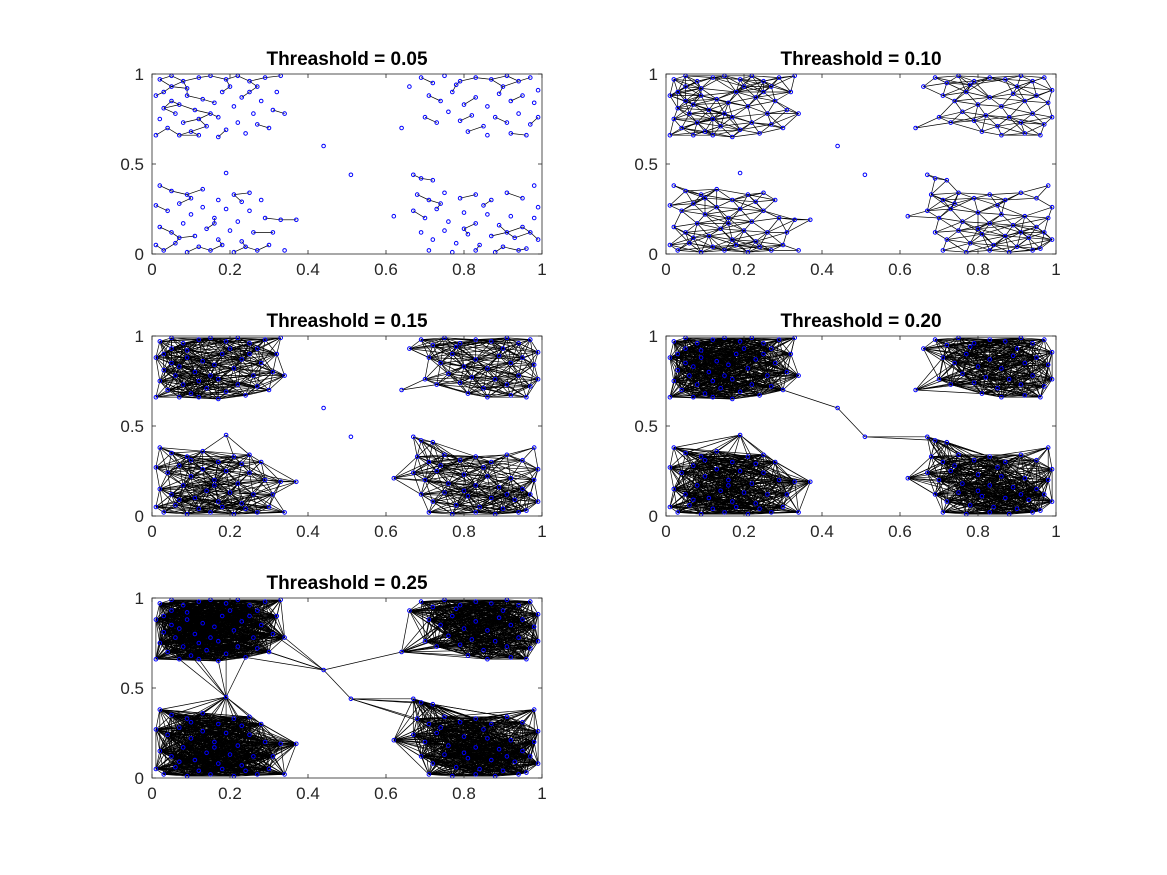  What do you see at coordinates (978, 269) in the screenshot?
I see `x-tick-label: 0.8` at bounding box center [978, 269].